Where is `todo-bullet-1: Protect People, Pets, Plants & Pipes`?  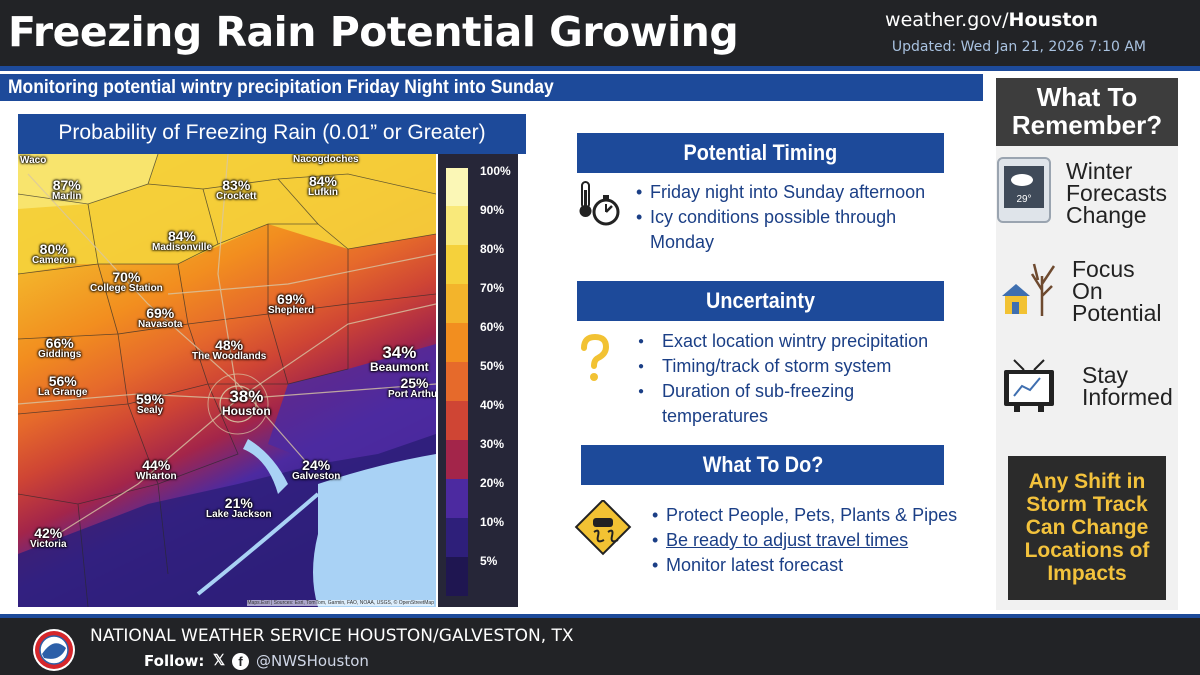 todo-bullet-1: Protect People, Pets, Plants & Pipes is located at coordinates (804, 515).